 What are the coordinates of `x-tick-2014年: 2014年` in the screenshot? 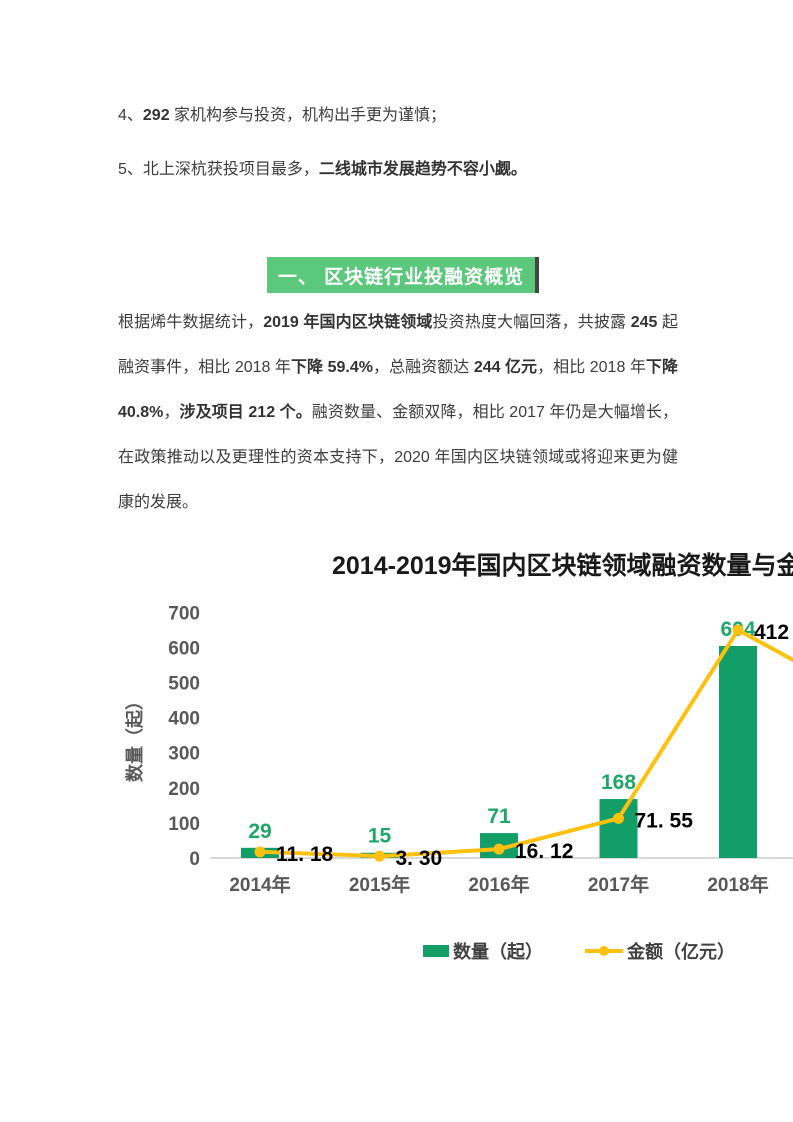 It's located at (259, 884).